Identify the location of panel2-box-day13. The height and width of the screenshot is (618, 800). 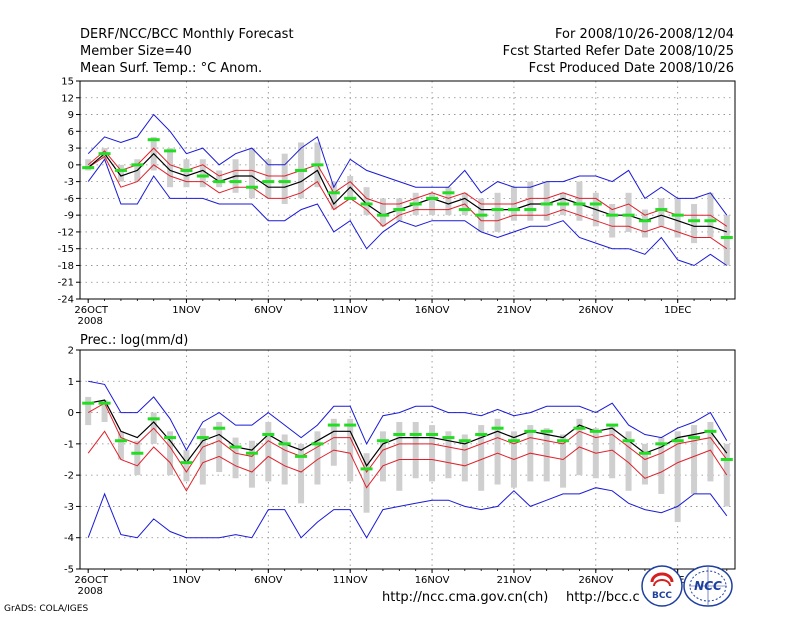
(284, 459).